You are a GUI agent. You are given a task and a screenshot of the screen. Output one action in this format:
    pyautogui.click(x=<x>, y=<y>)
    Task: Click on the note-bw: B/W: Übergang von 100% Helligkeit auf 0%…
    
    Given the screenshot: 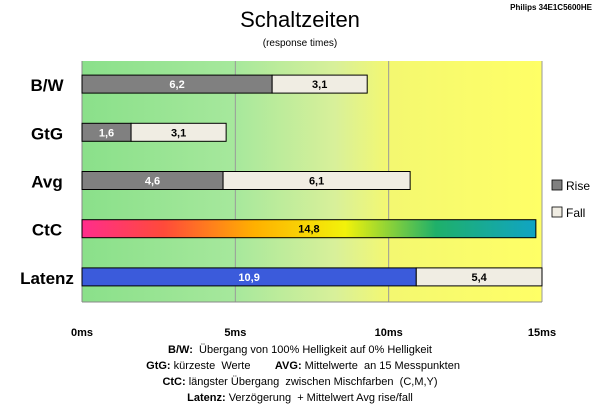 What is the action you would take?
    pyautogui.click(x=300, y=350)
    